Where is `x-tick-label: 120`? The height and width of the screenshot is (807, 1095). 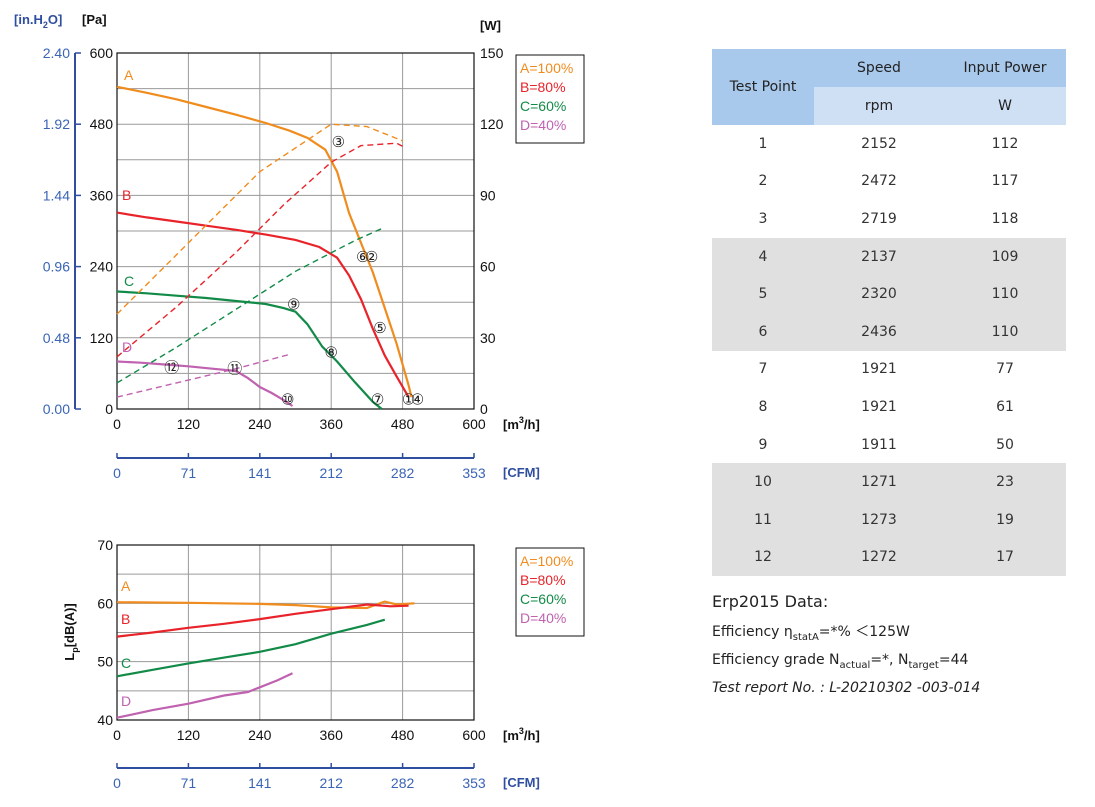
x-tick-label: 120 is located at coordinates (189, 424).